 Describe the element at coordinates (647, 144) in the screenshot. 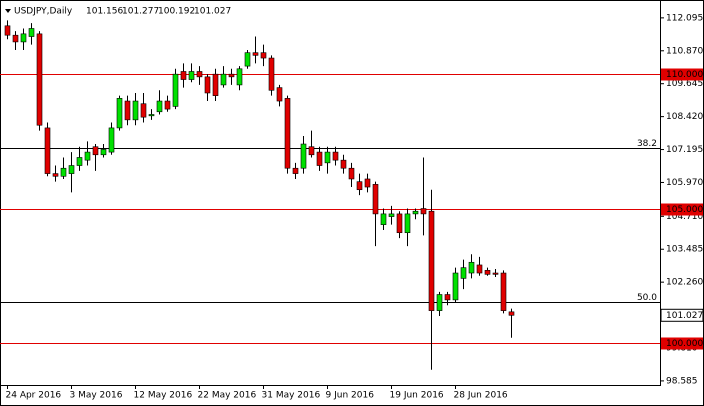

I see `fib-label: 38.2` at that location.